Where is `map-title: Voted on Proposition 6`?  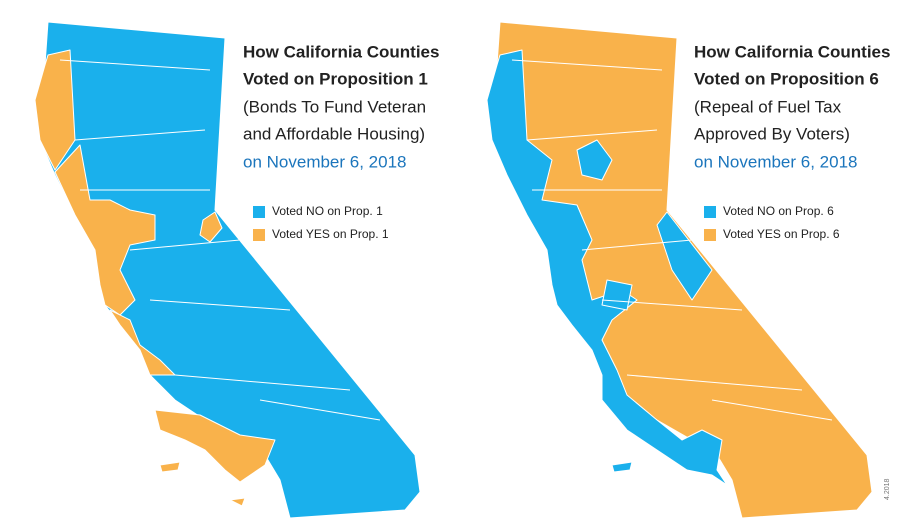 map-title: Voted on Proposition 6 is located at coordinates (786, 78).